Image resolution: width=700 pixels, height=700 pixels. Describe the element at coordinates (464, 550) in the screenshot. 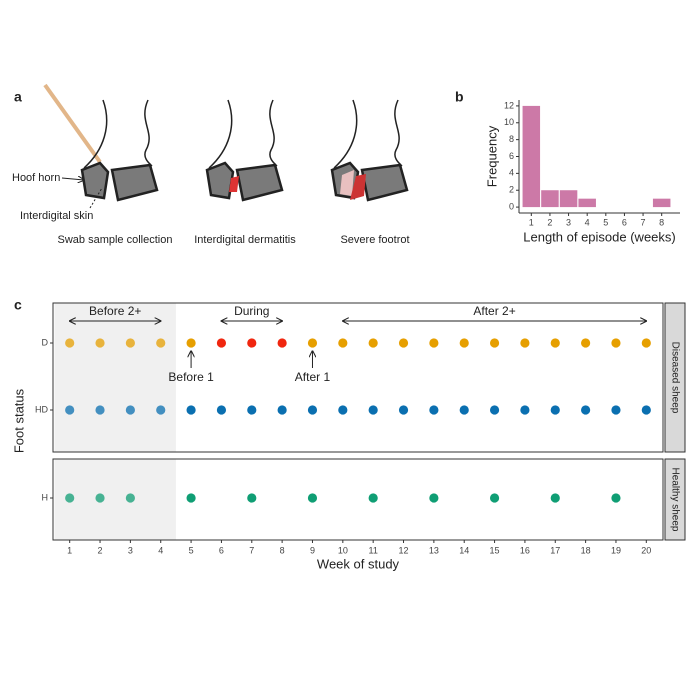

I see `x-tick-label: 14` at that location.